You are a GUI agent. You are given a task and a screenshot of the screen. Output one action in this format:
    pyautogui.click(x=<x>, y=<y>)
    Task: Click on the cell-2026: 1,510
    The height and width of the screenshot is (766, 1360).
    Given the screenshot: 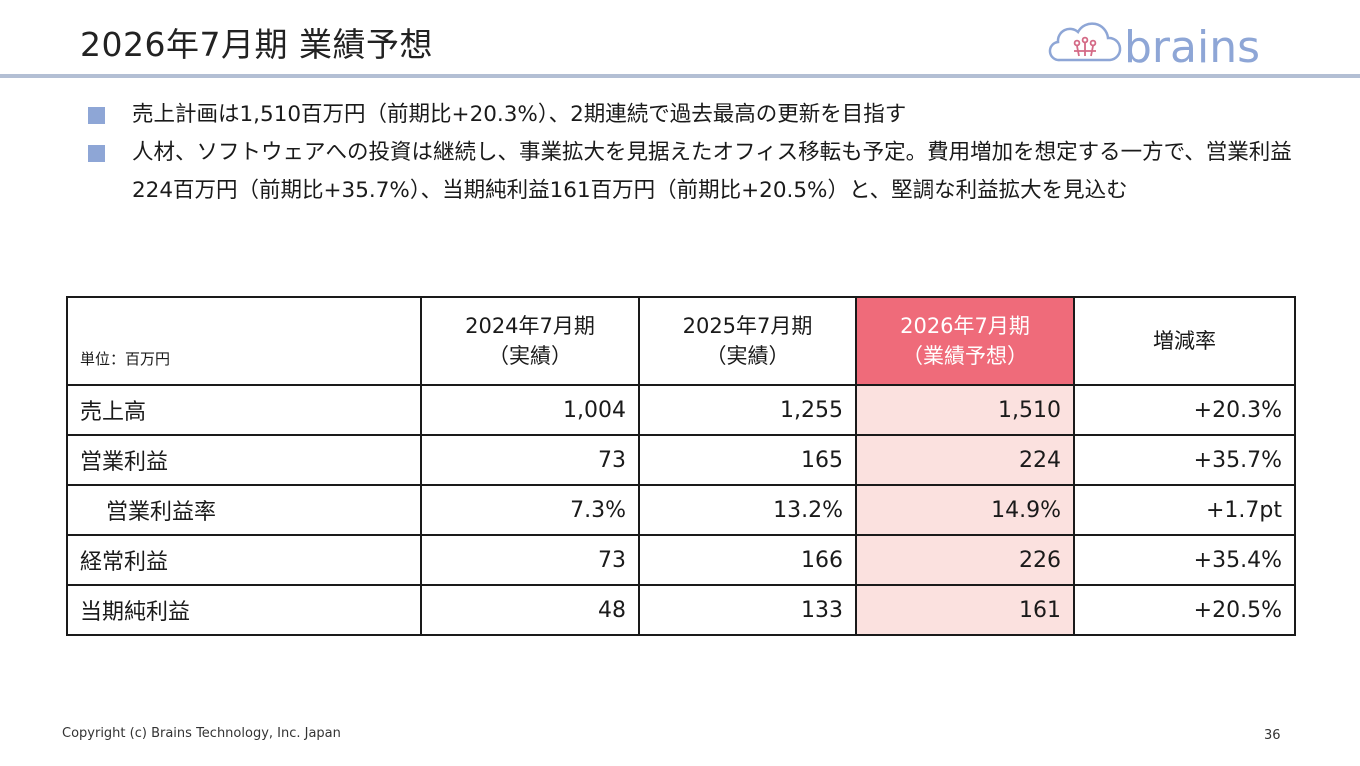 What is the action you would take?
    pyautogui.click(x=965, y=410)
    